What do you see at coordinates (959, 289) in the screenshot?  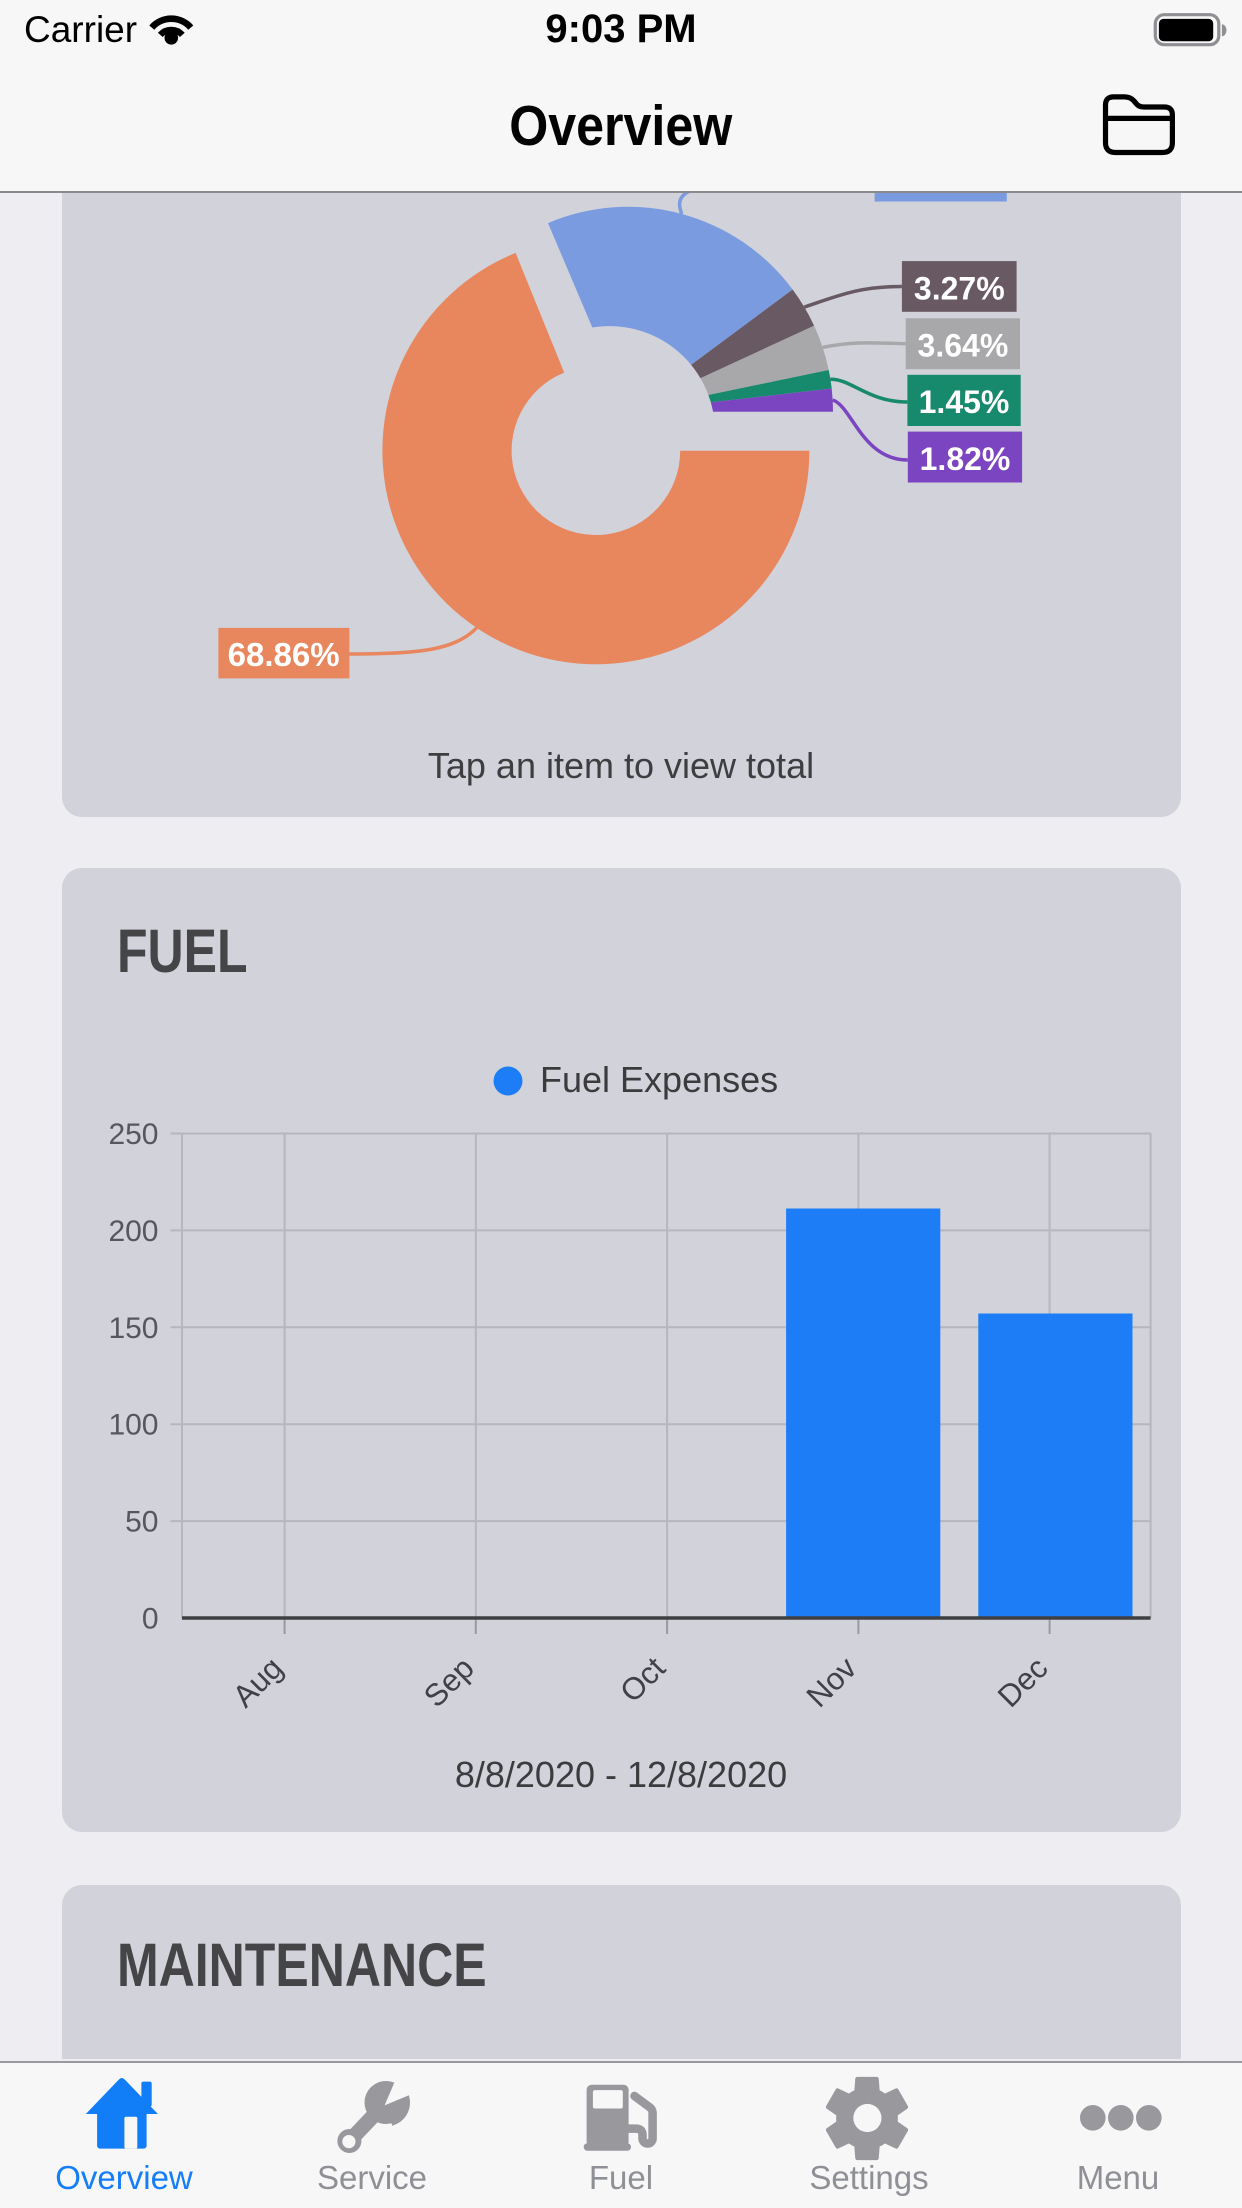 I see `svg-text: 3.27%` at bounding box center [959, 289].